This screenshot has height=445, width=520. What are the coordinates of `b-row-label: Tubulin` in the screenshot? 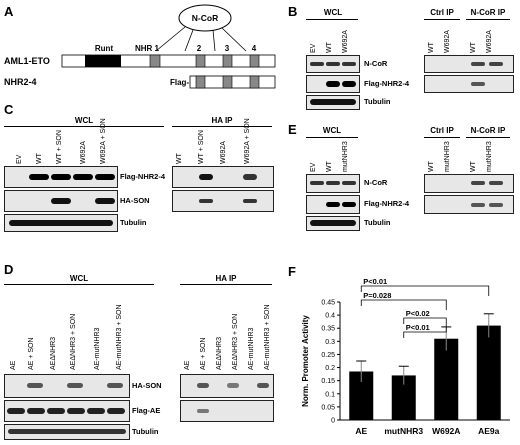 It's located at (377, 101).